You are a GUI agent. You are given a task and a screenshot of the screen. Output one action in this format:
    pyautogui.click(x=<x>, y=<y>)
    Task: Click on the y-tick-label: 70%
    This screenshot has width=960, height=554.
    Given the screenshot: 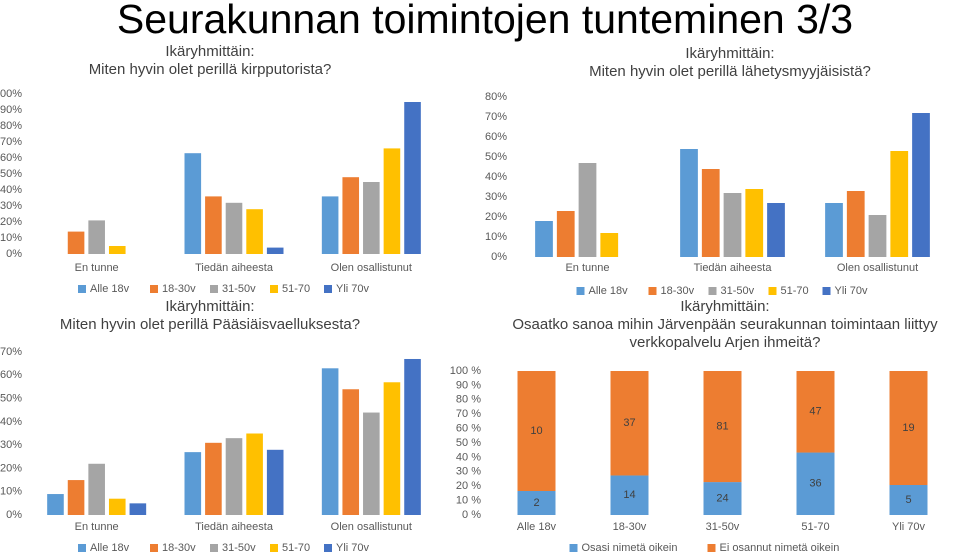 What is the action you would take?
    pyautogui.click(x=11, y=142)
    